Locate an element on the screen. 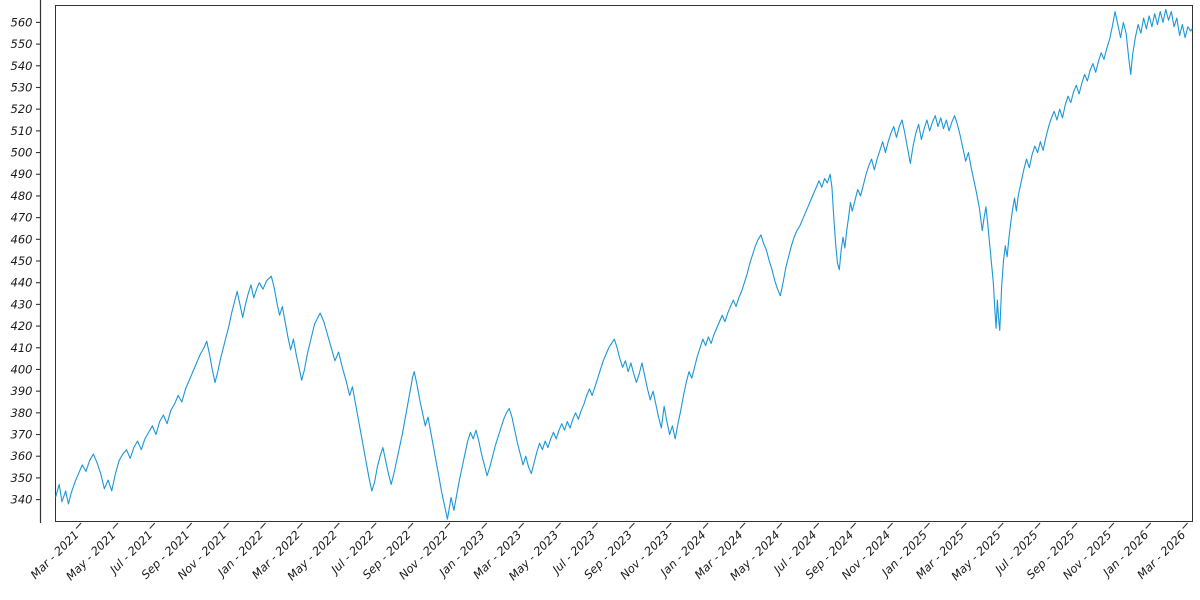 Image resolution: width=1200 pixels, height=600 pixels. y-tick-label: 510 is located at coordinates (22, 131).